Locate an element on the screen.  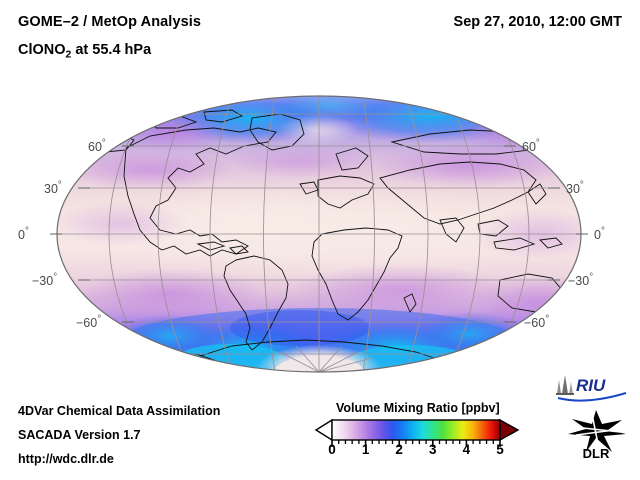
lat-label-right-0: 0° is located at coordinates (599, 234).